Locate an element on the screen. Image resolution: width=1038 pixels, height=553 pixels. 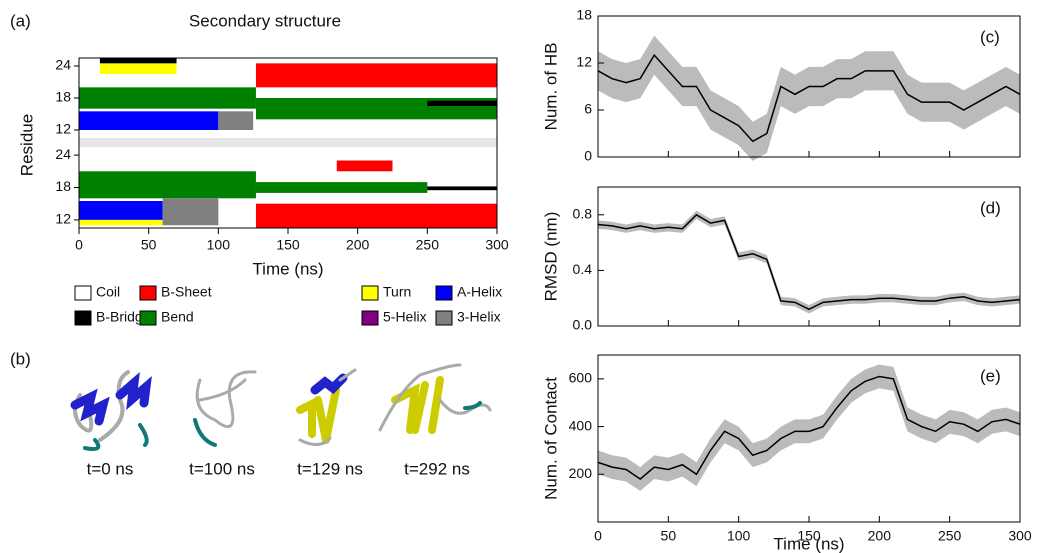
panel-label: (c) is located at coordinates (990, 36).